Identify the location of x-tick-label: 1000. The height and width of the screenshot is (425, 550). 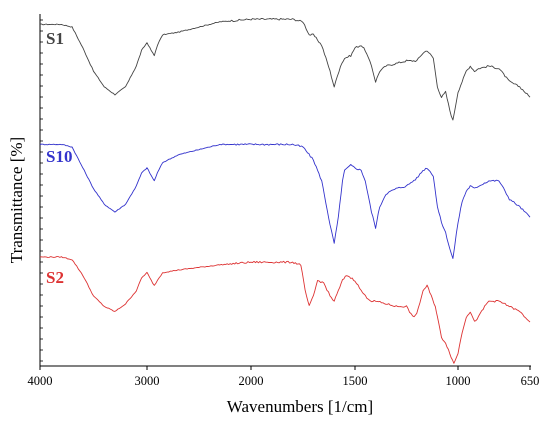
(458, 381).